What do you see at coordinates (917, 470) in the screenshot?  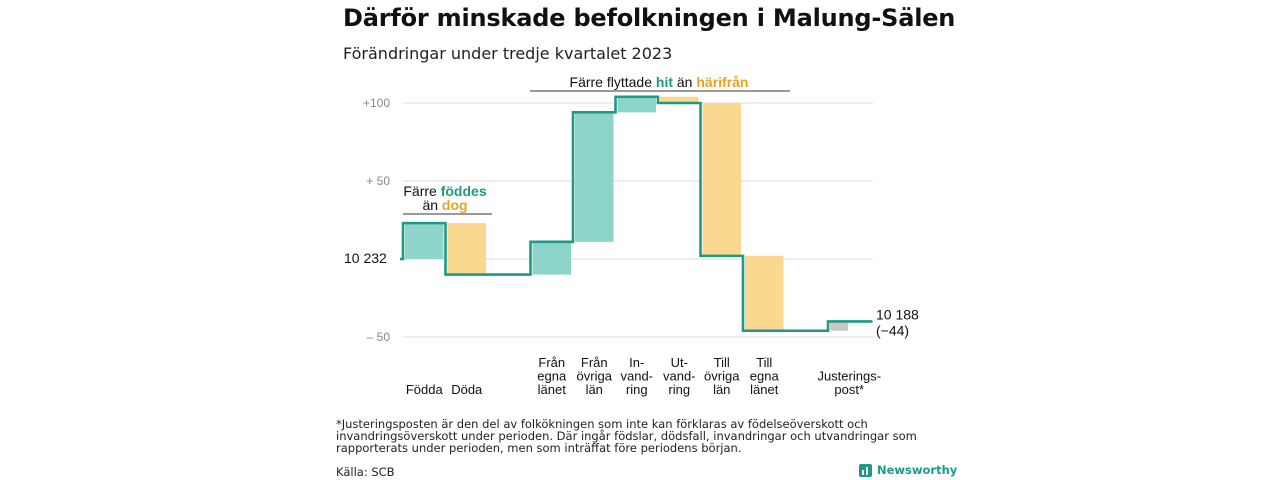 I see `brand-name: Newsworthy` at bounding box center [917, 470].